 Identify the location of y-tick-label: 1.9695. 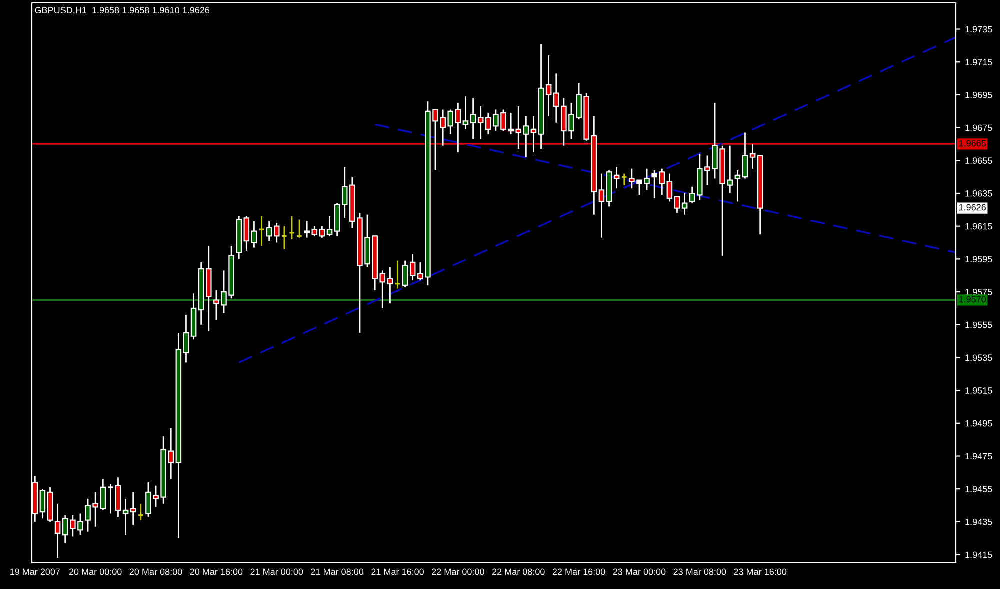
(979, 95).